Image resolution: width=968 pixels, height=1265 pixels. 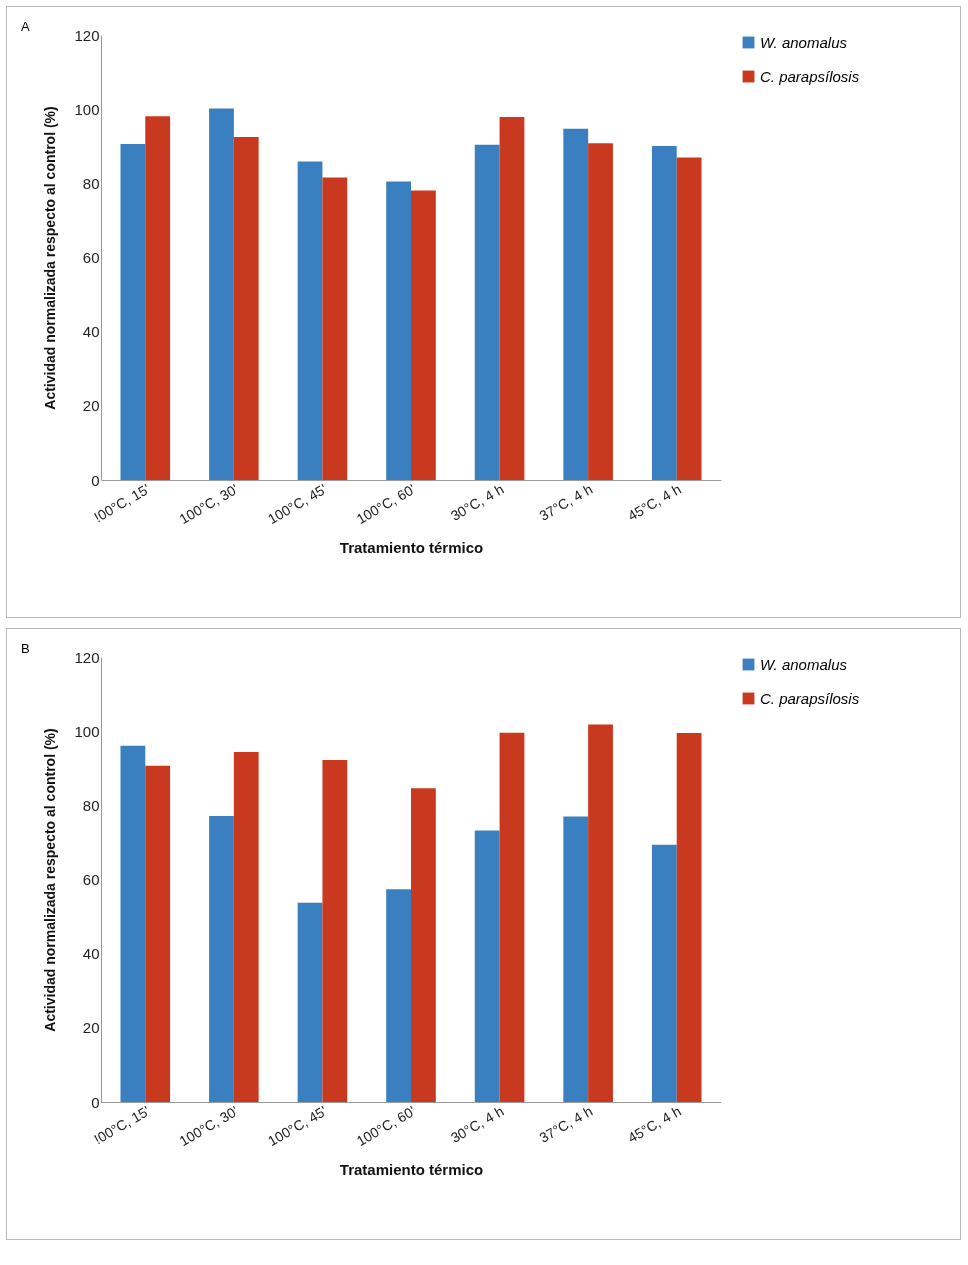 What do you see at coordinates (25, 26) in the screenshot?
I see `chart-title: A` at bounding box center [25, 26].